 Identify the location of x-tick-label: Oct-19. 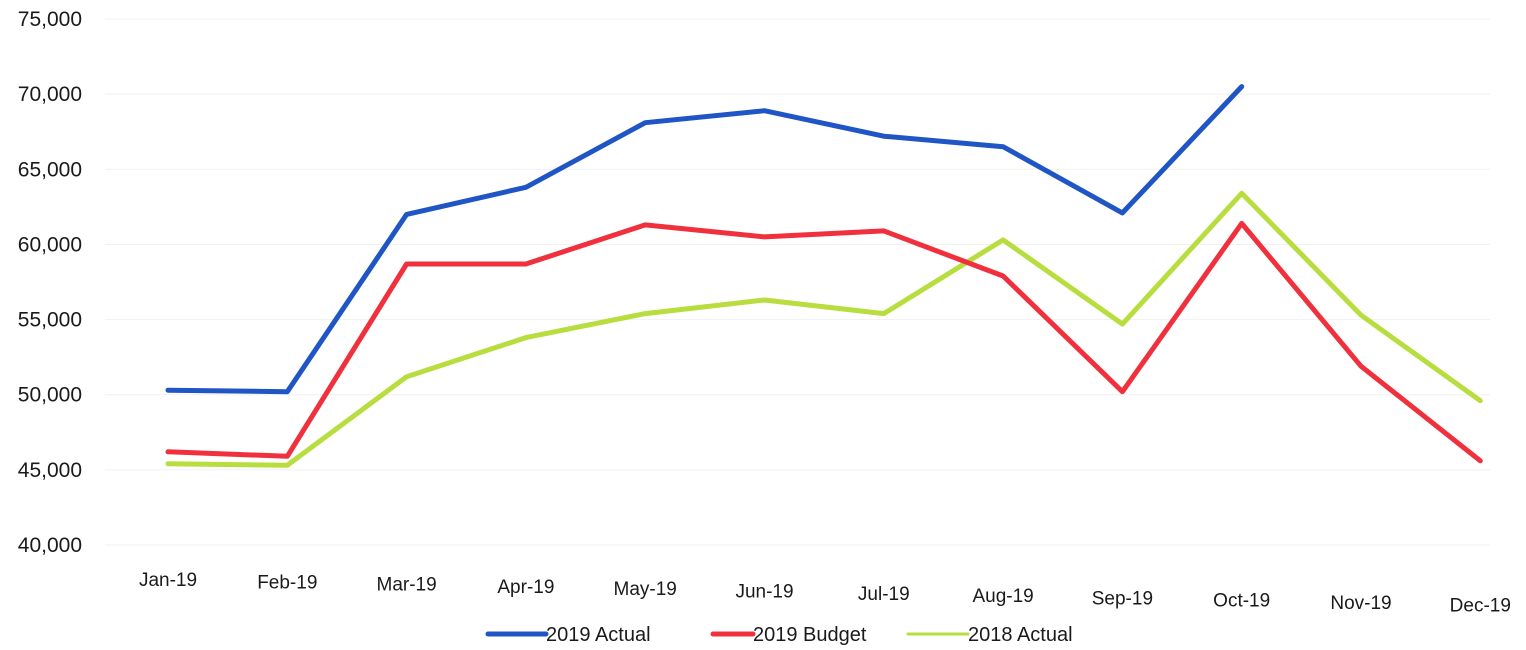
(1241, 601).